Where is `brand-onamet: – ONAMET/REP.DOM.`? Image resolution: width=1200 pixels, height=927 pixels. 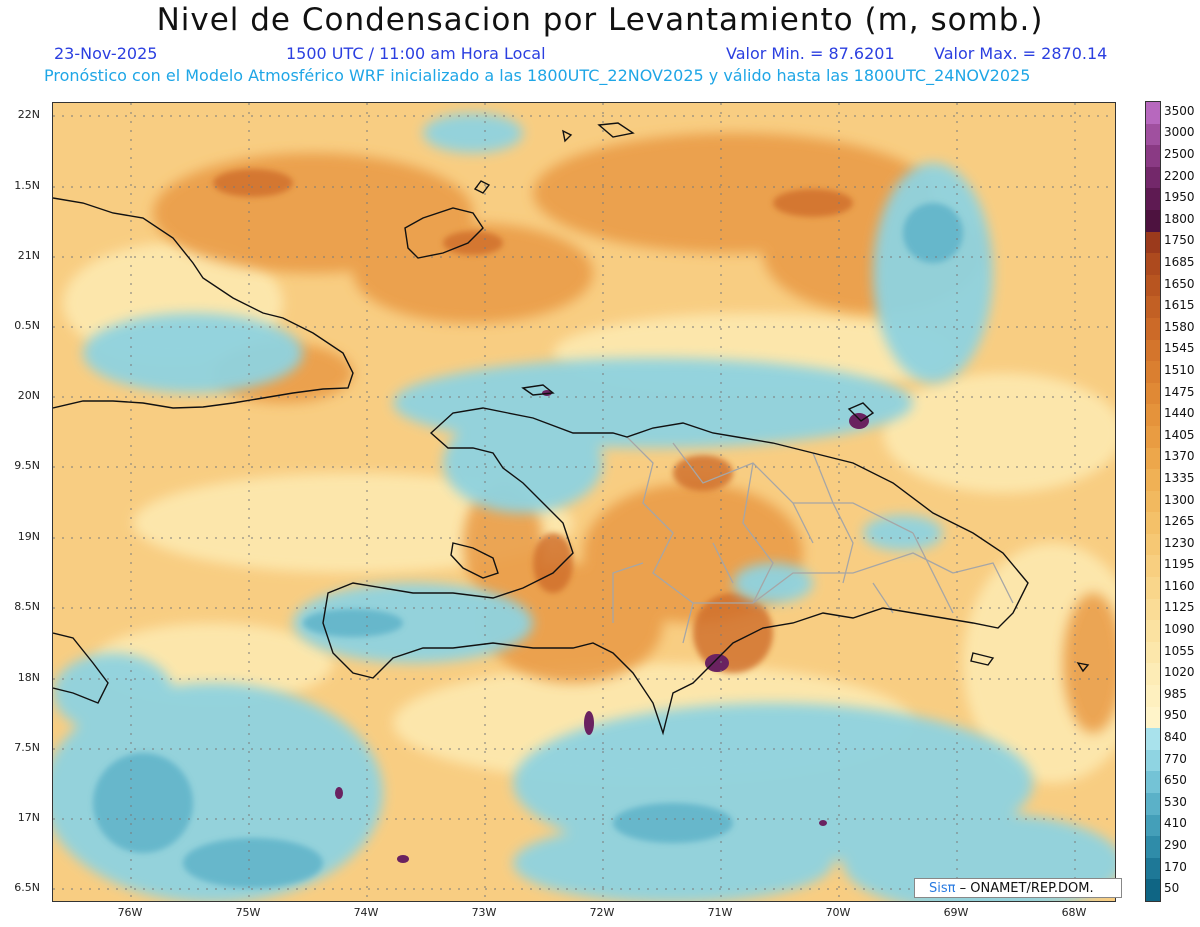 brand-onamet: – ONAMET/REP.DOM. is located at coordinates (1026, 888).